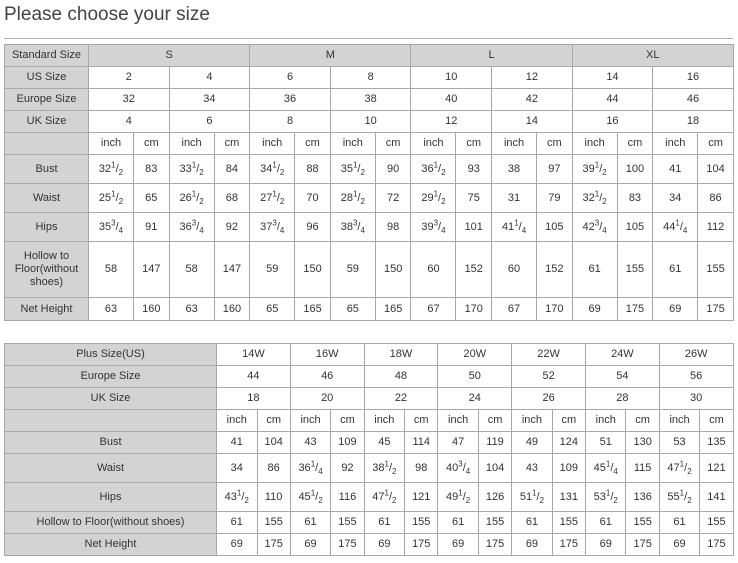 This screenshot has width=738, height=563. I want to click on table-cell: 92, so click(347, 468).